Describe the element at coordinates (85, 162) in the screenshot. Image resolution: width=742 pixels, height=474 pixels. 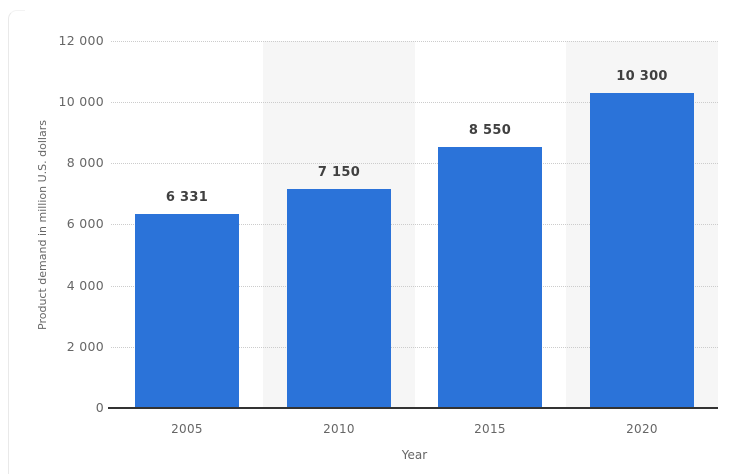
I see `y-tick-label: 8 000` at that location.